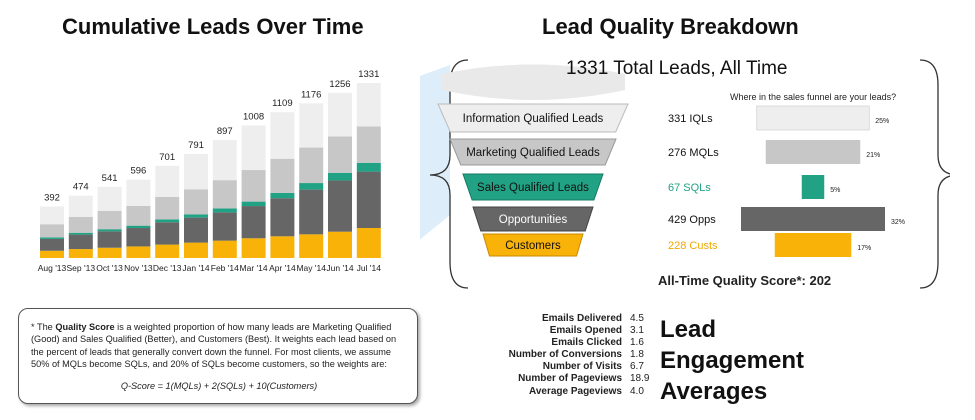 This screenshot has height=420, width=975. What do you see at coordinates (934, 174) in the screenshot?
I see `right-brace` at bounding box center [934, 174].